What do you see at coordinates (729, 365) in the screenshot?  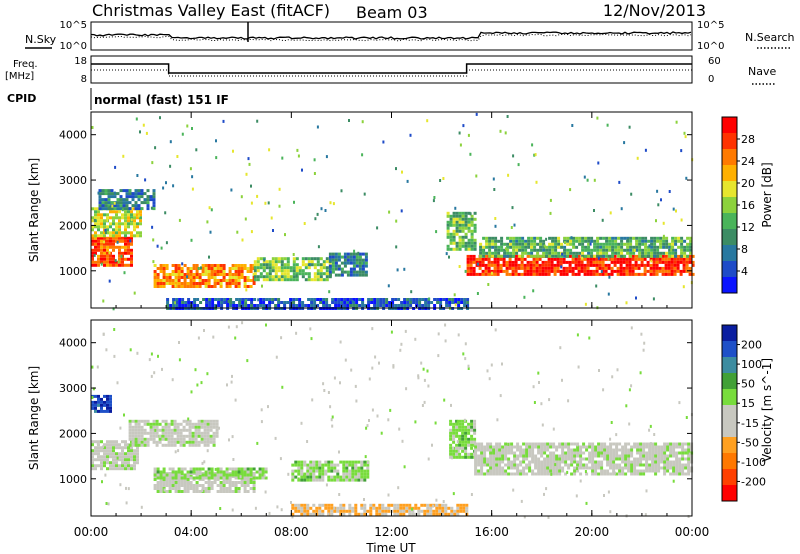 I see `vel-colorbar-swatch` at bounding box center [729, 365].